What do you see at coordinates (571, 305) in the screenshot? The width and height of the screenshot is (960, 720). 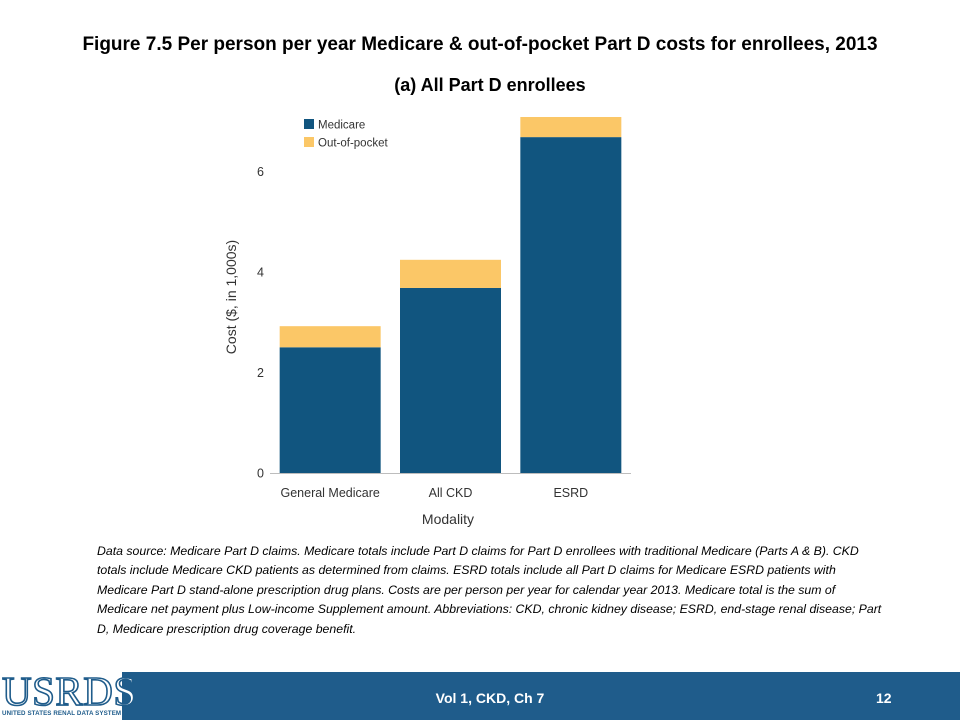 I see `bar-medicare-esrd` at bounding box center [571, 305].